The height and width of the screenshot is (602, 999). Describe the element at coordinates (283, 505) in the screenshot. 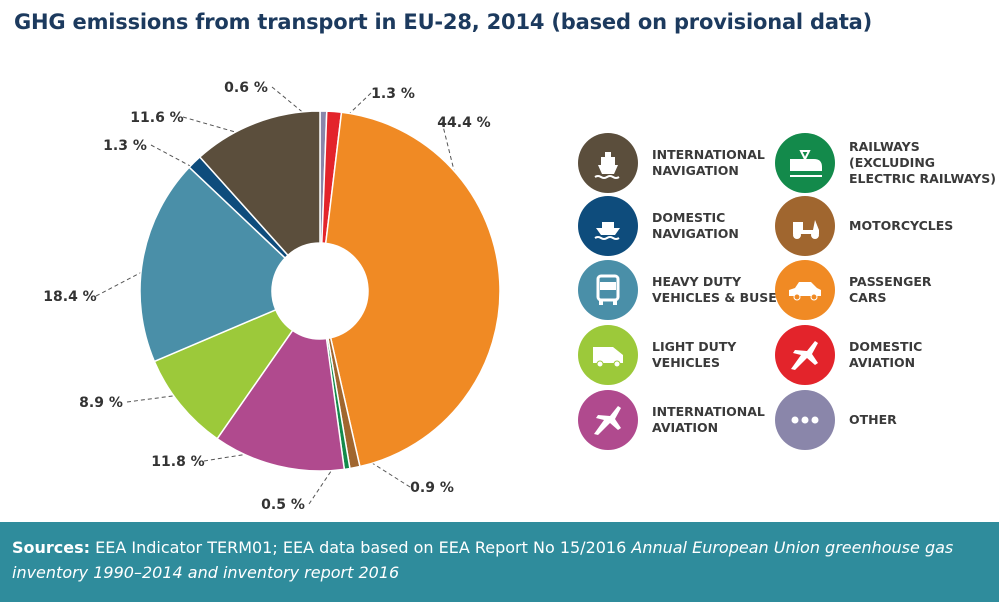

I see `slice-label: 0.5 %` at that location.